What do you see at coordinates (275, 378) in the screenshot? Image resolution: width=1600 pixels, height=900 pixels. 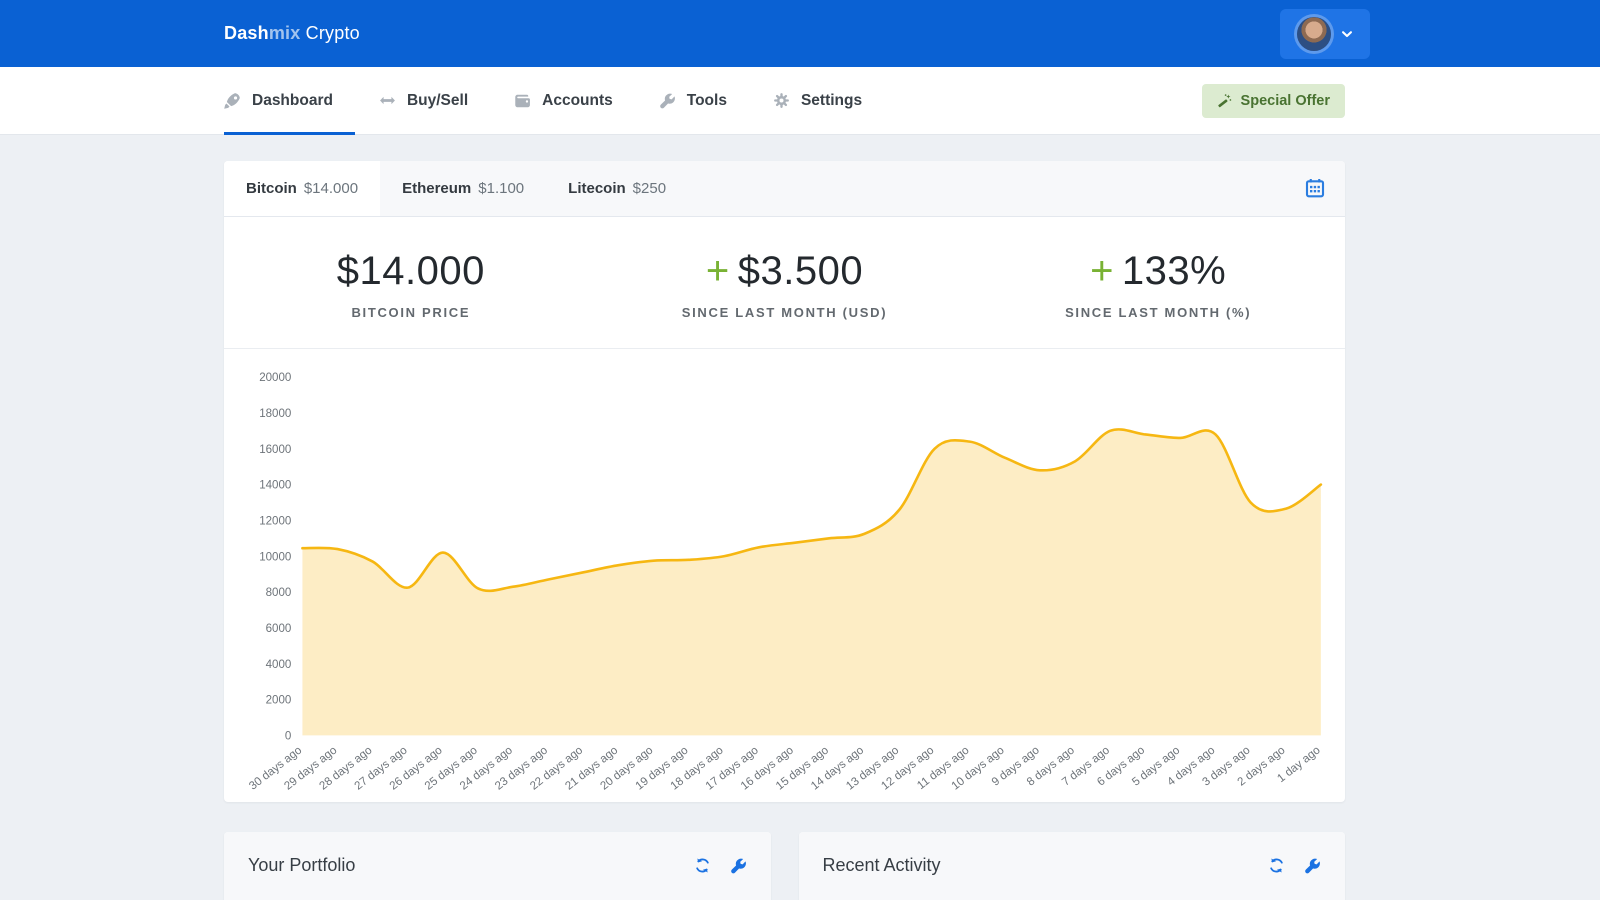 I see `y-axis-tick: 20000` at bounding box center [275, 378].